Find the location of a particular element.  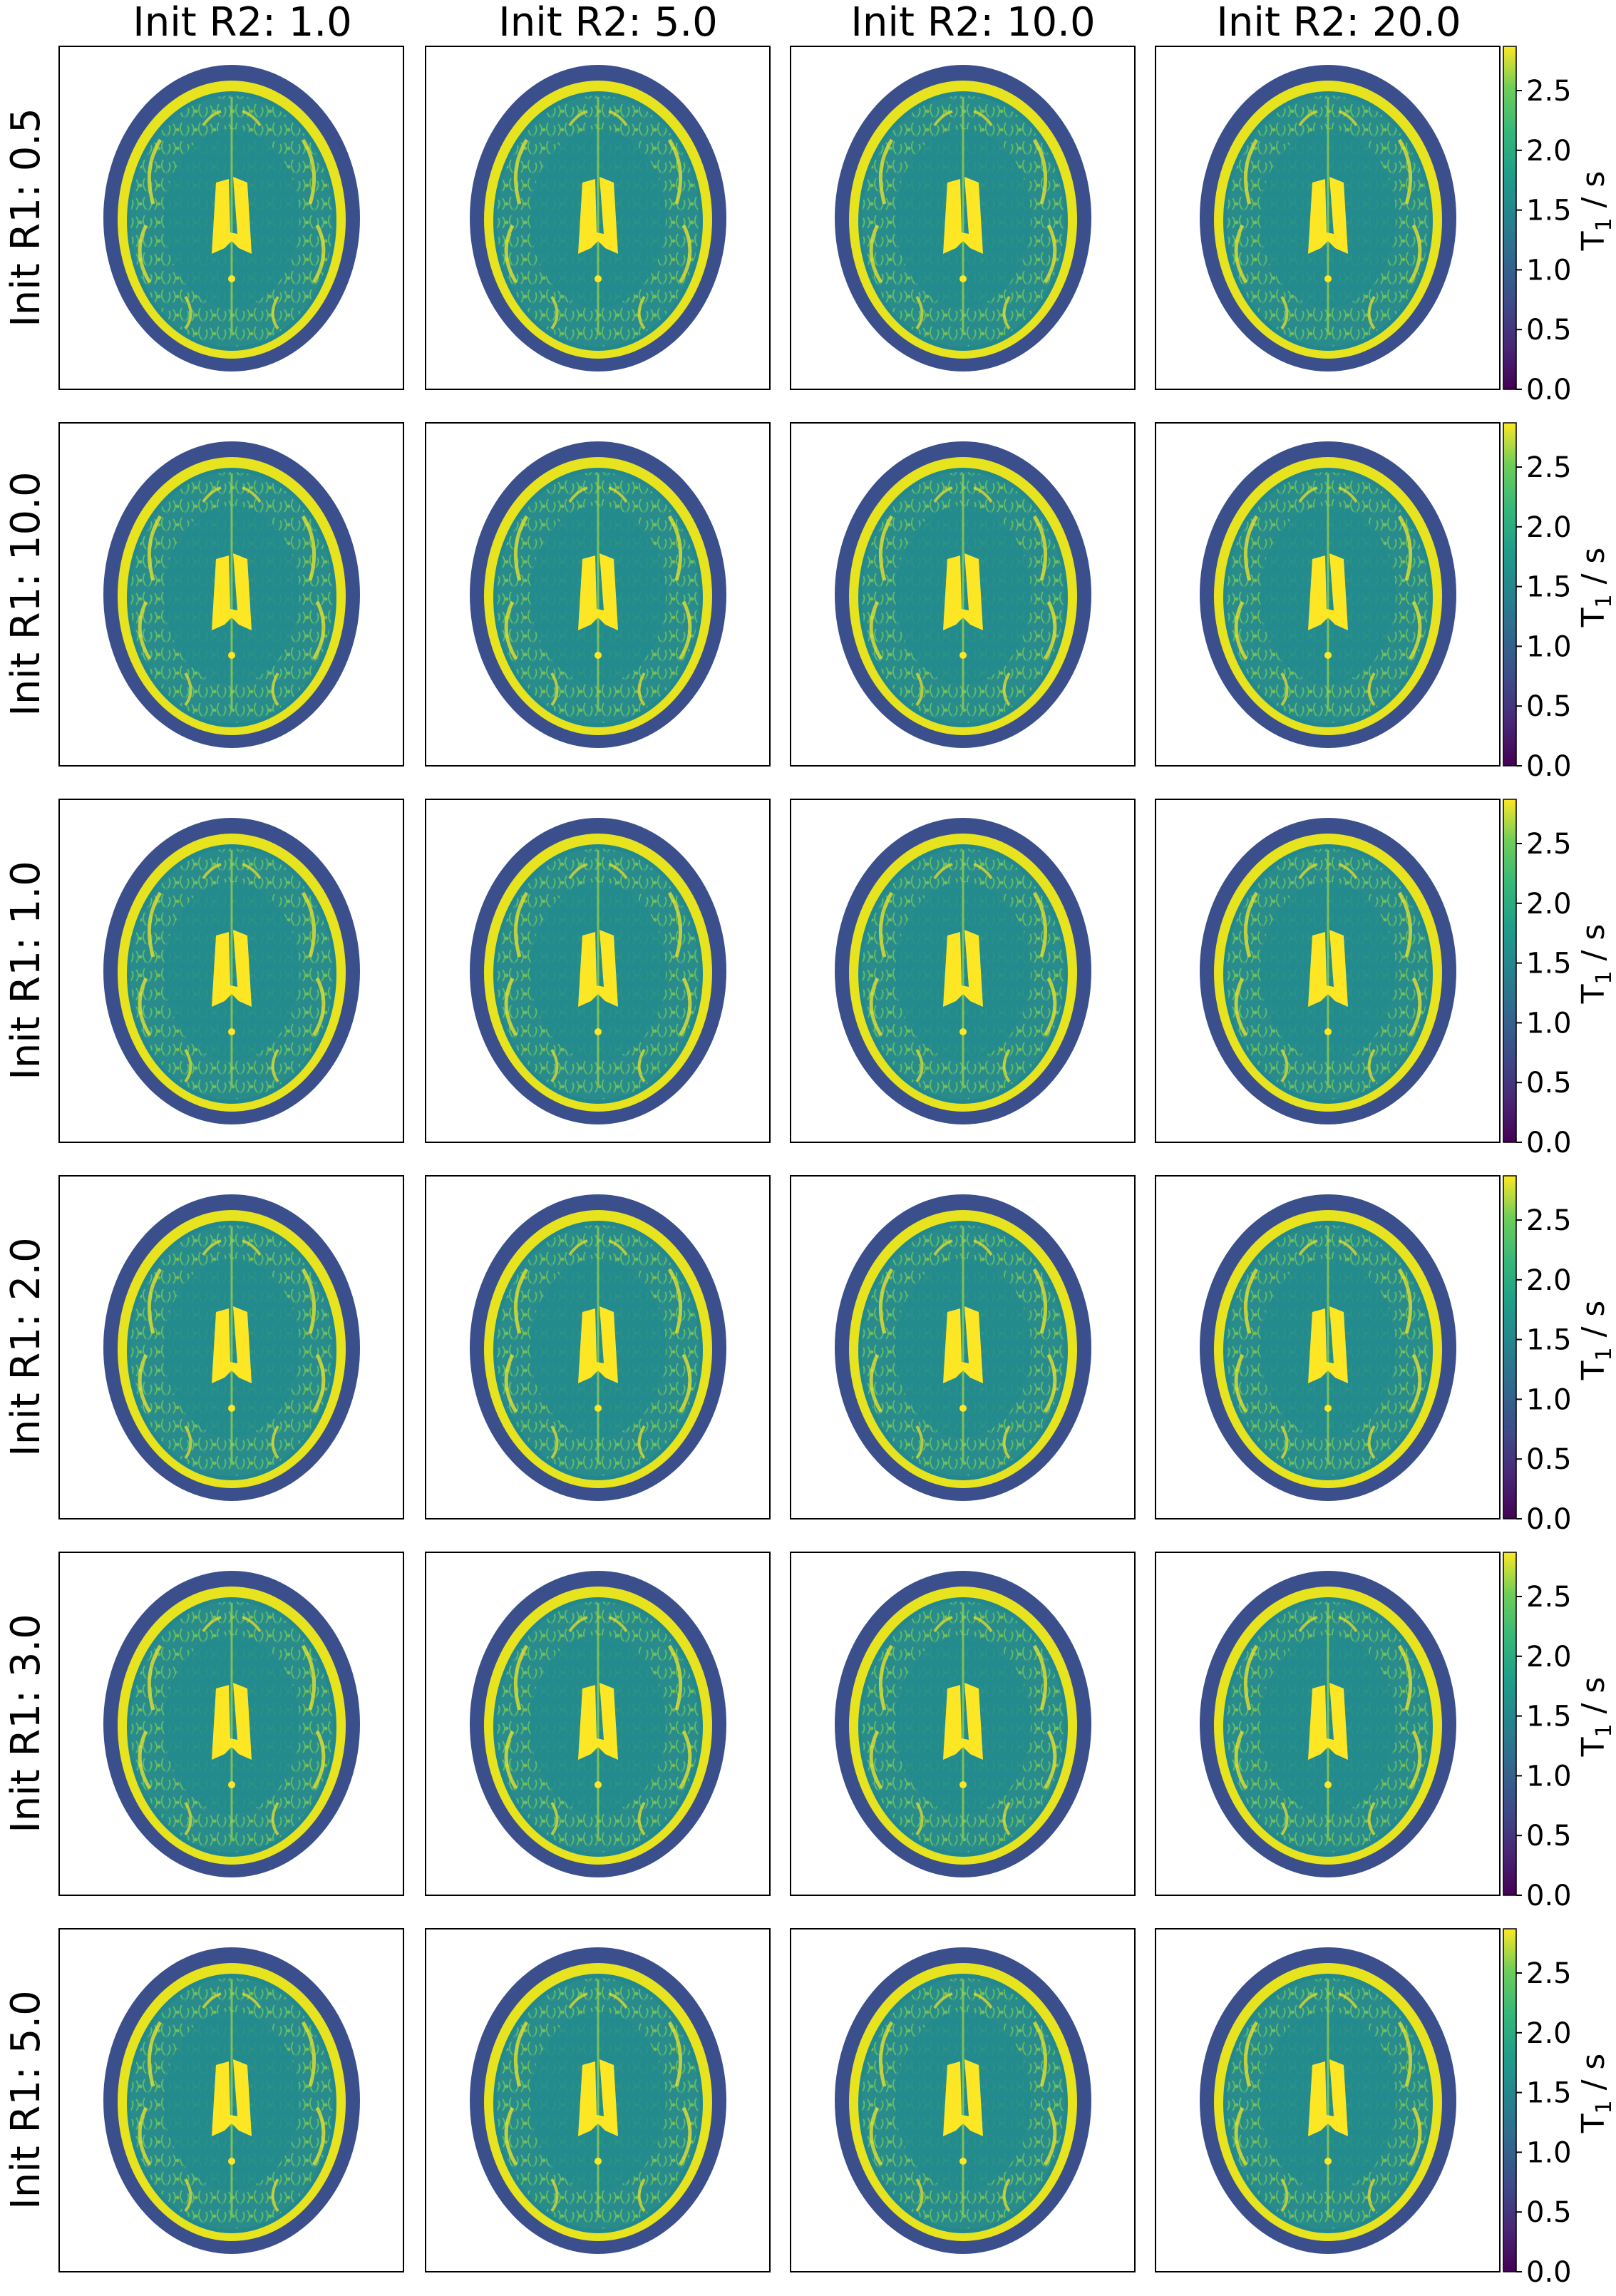

column-title-2: Init R2: 5.0 is located at coordinates (608, 23).